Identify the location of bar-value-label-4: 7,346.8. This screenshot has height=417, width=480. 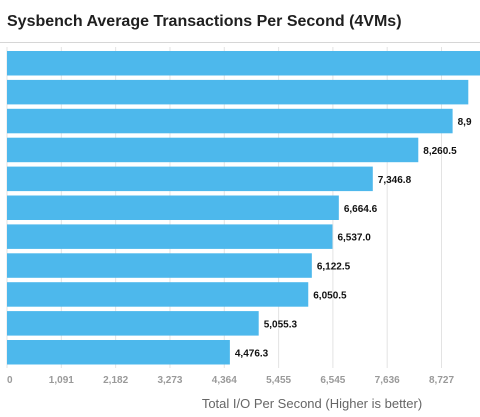
(395, 180).